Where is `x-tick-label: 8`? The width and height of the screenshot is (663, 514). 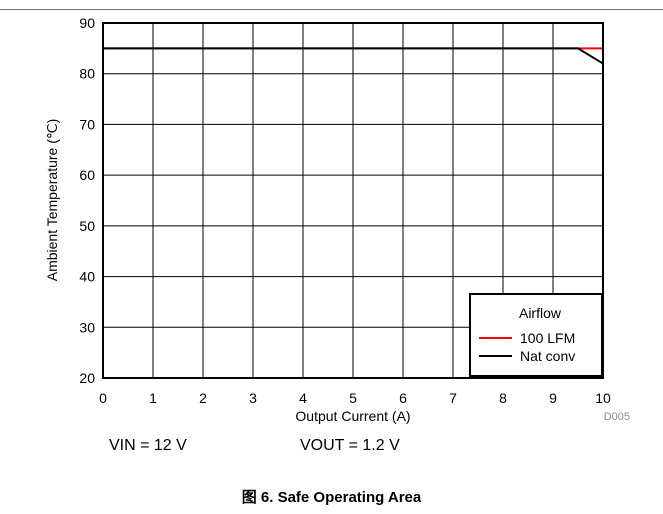
x-tick-label: 8 is located at coordinates (503, 398).